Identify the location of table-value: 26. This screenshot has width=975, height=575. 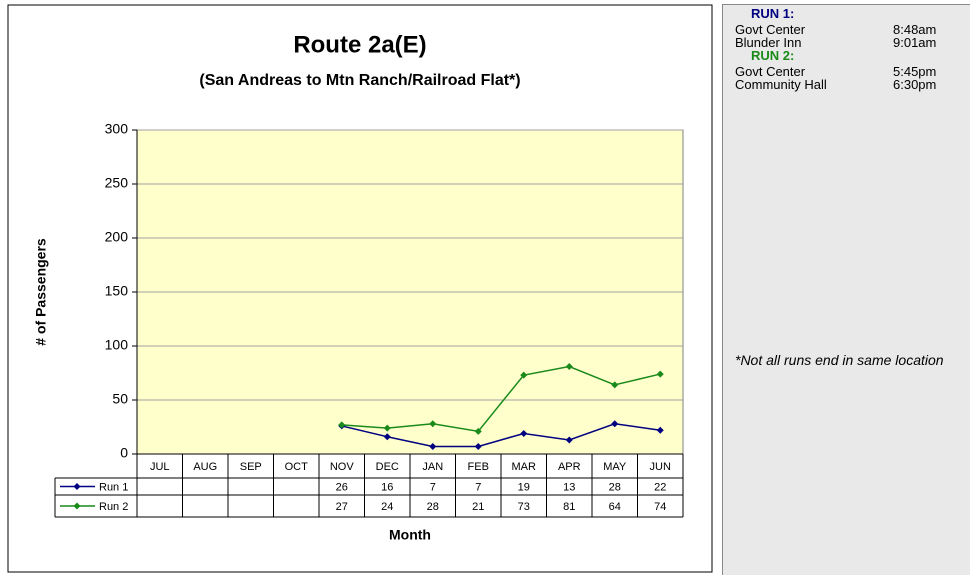
(342, 487).